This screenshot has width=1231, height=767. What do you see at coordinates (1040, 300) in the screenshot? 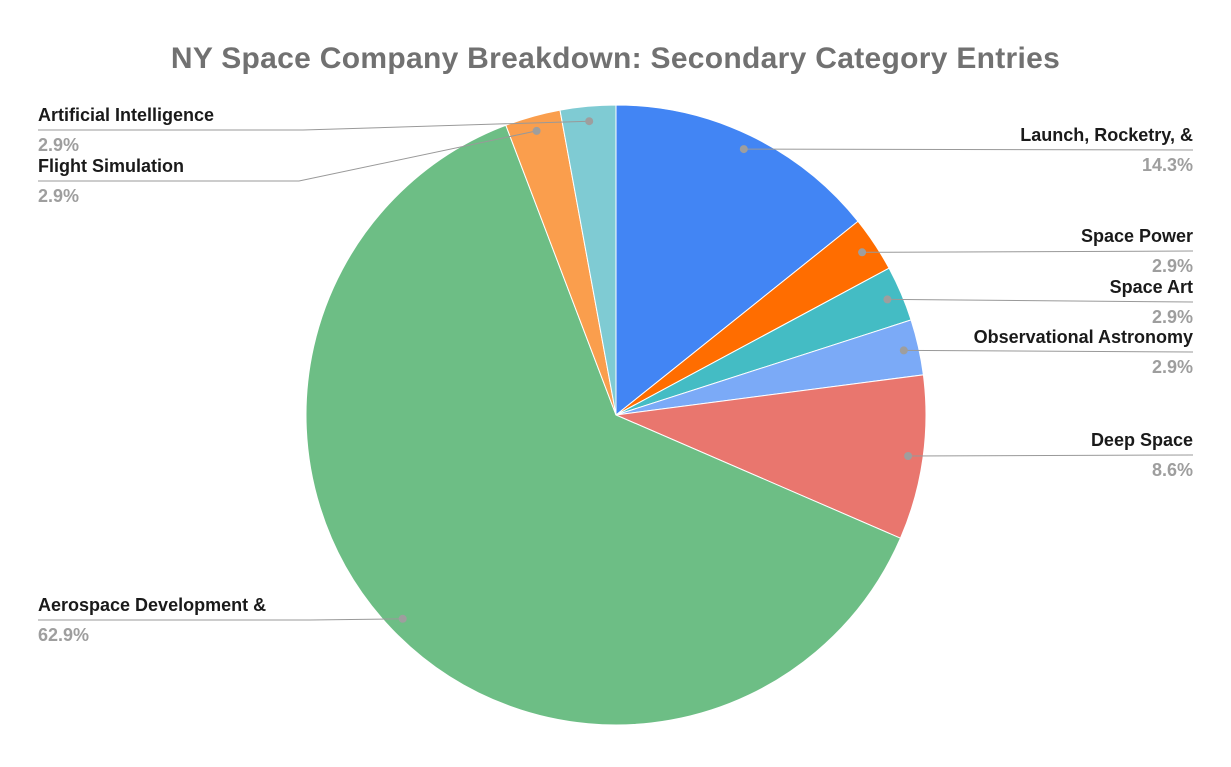
I see `leader-line-space-art` at bounding box center [1040, 300].